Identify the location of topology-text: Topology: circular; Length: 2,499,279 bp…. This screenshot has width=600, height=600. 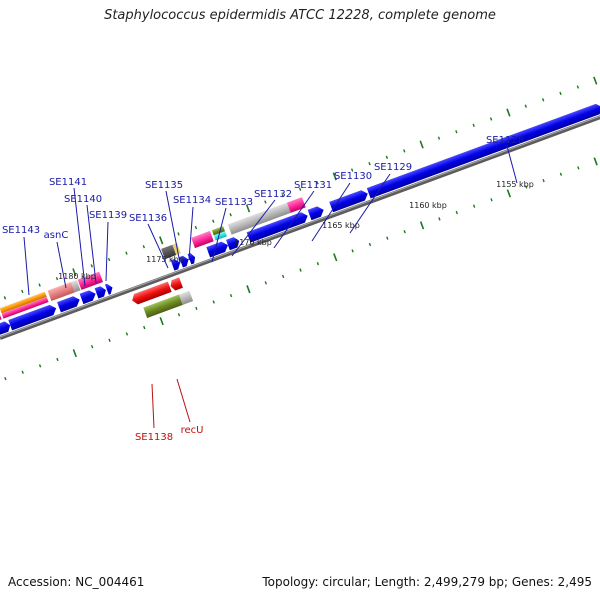
(427, 582).